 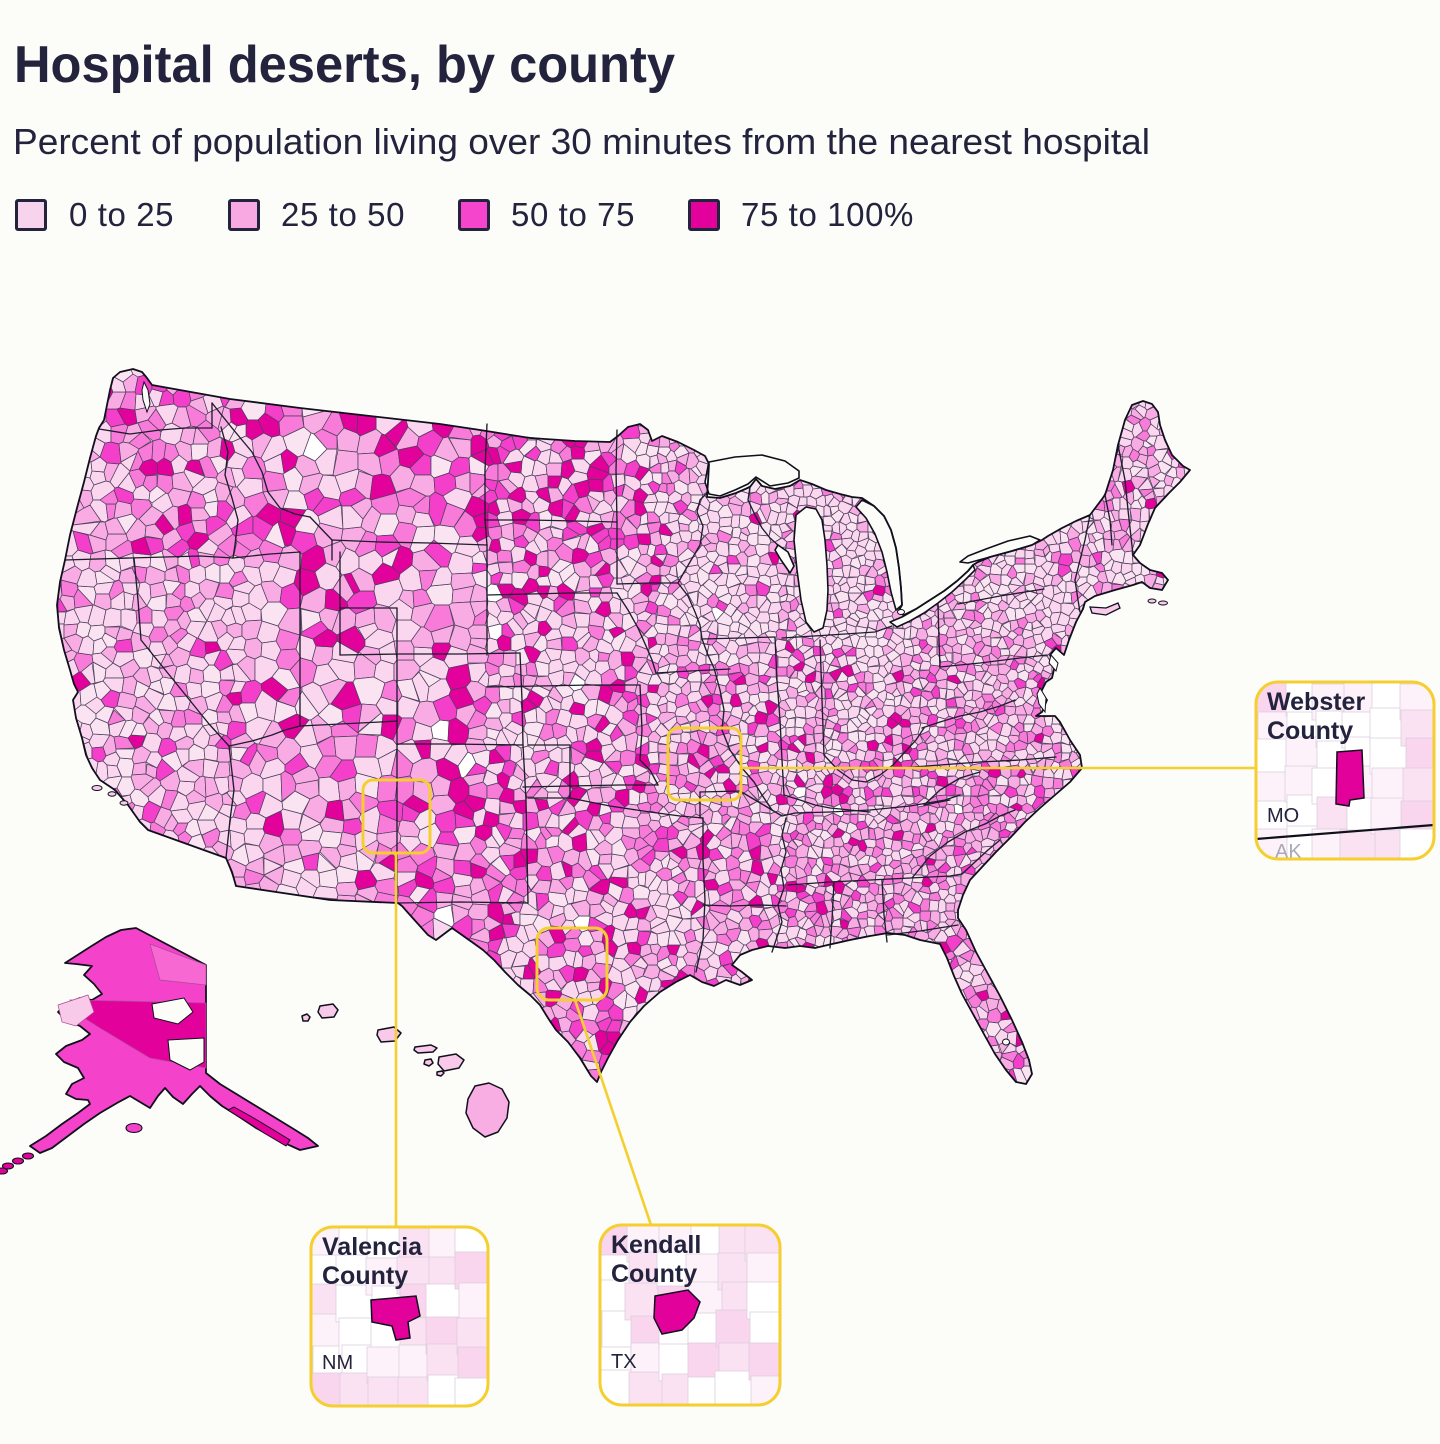 I want to click on svg-text: AK, so click(x=1288, y=852).